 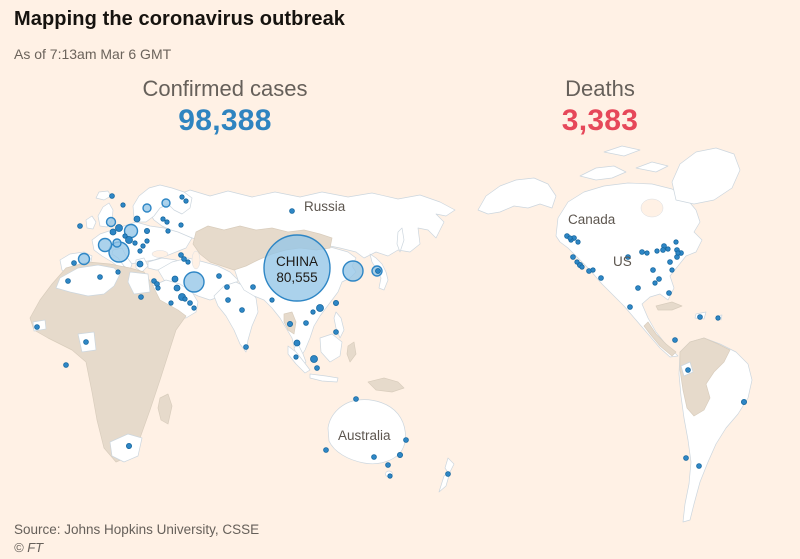 I want to click on landmass-sakhalin, so click(x=400, y=240).